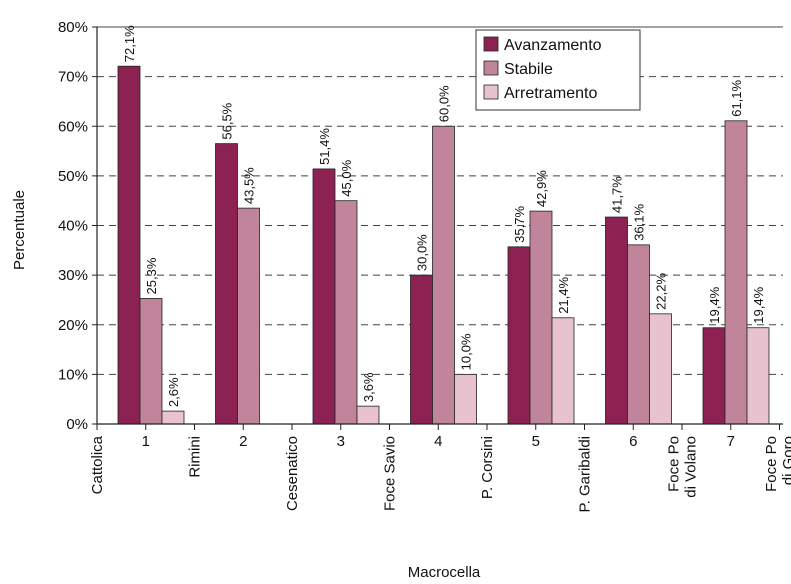 The image size is (791, 584). I want to click on legend-swatch-arretramento, so click(491, 92).